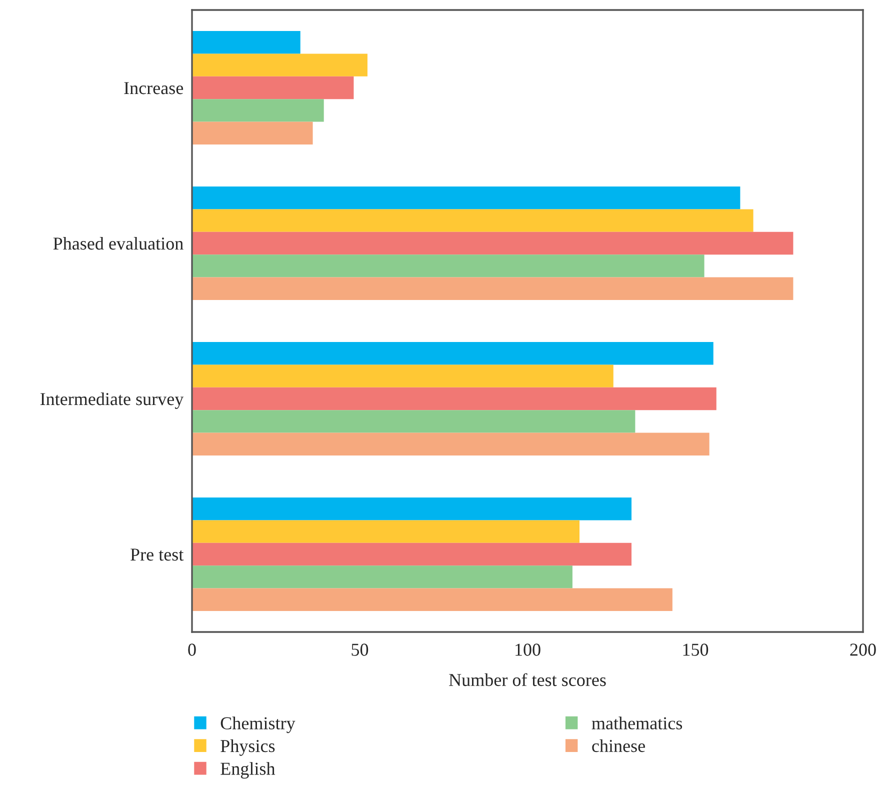 Image resolution: width=882 pixels, height=789 pixels. Describe the element at coordinates (118, 243) in the screenshot. I see `y-tick-label: Phased evaluation` at that location.